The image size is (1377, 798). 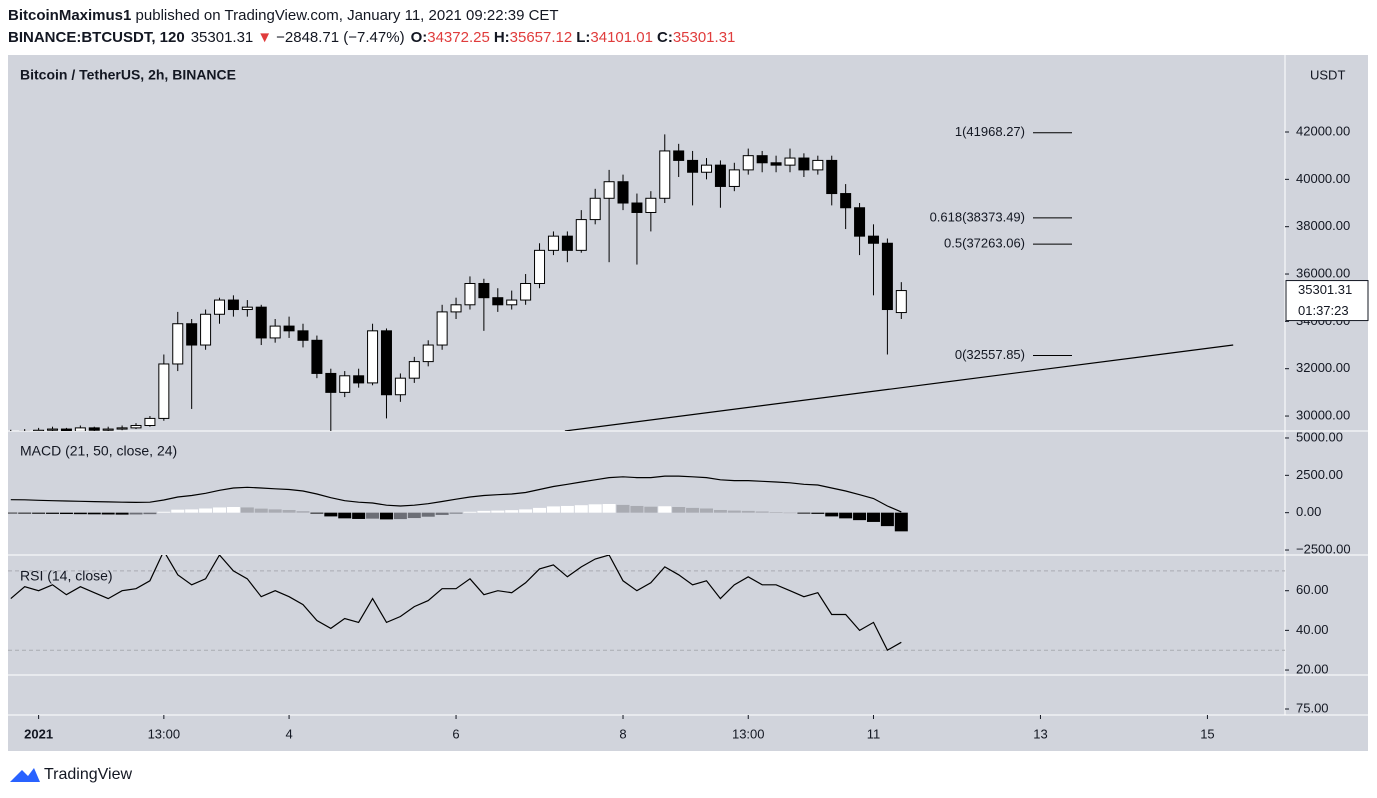 I want to click on y-tick-label: 40000.00, so click(x=1323, y=178).